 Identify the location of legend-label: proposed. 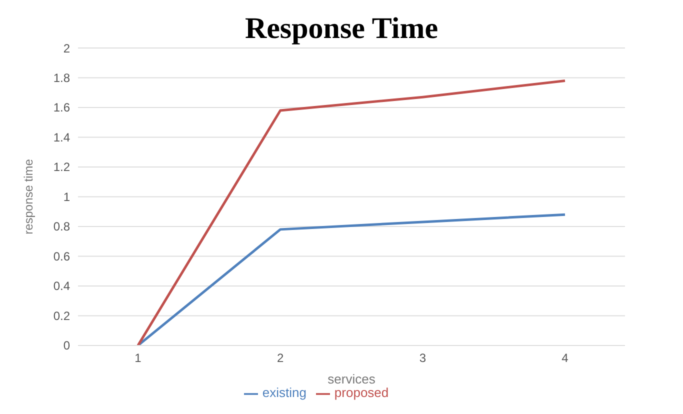
(361, 392).